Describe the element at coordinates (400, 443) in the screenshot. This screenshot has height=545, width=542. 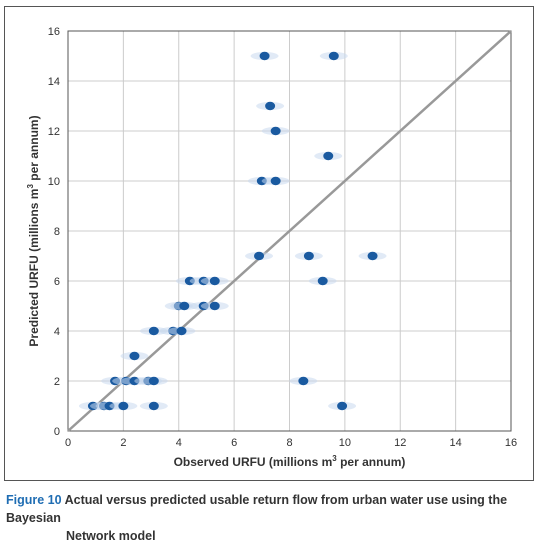
I see `x-tick-label: 12` at that location.